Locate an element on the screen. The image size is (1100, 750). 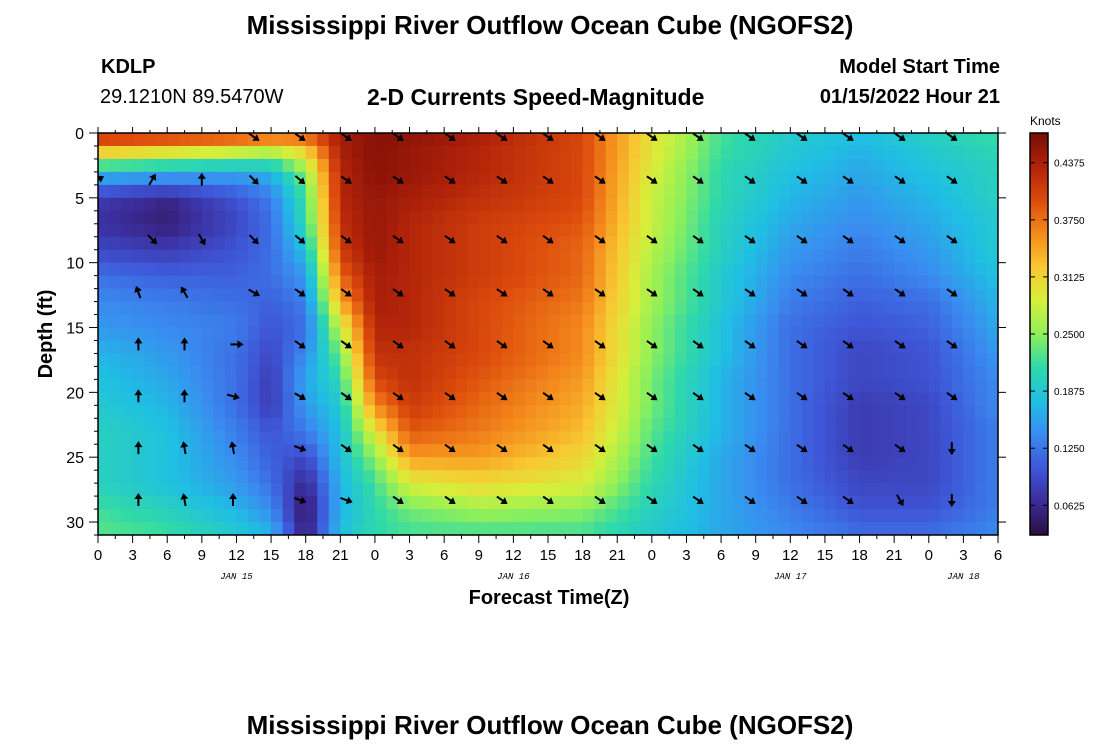
colorbar-tick-label: 0.4375 is located at coordinates (1069, 164).